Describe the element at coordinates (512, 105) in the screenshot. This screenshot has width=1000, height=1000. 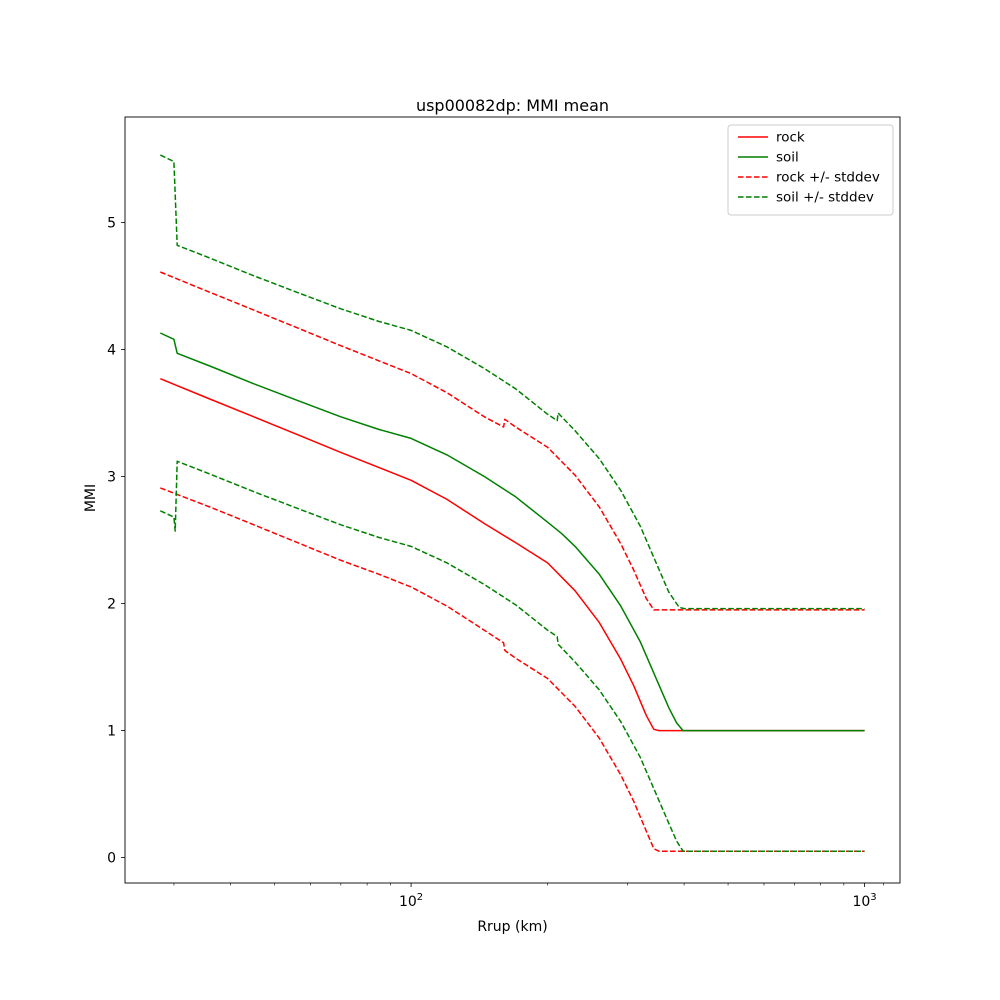
I see `chart-title: usp00082dp: MMI mean` at that location.